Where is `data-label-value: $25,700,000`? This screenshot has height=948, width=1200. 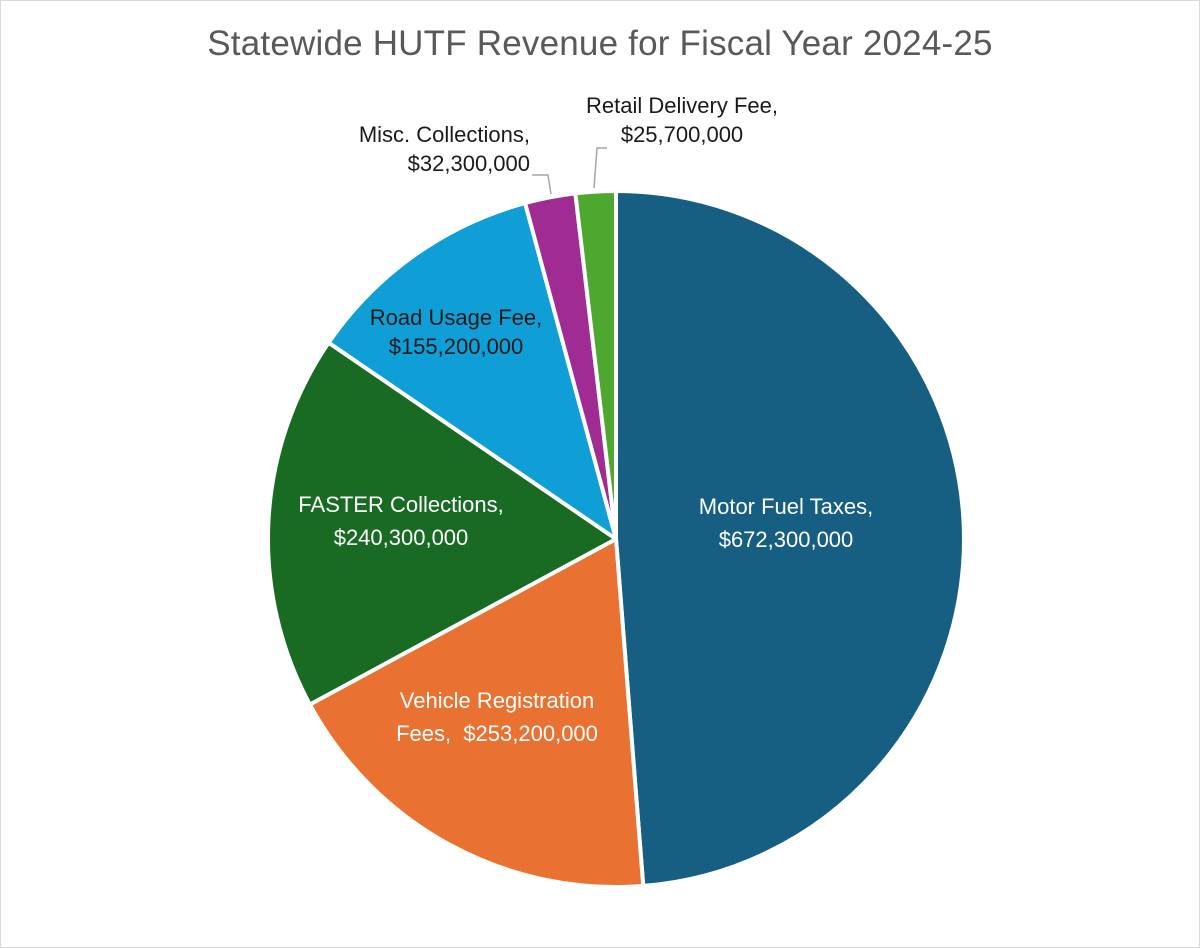
data-label-value: $25,700,000 is located at coordinates (682, 134).